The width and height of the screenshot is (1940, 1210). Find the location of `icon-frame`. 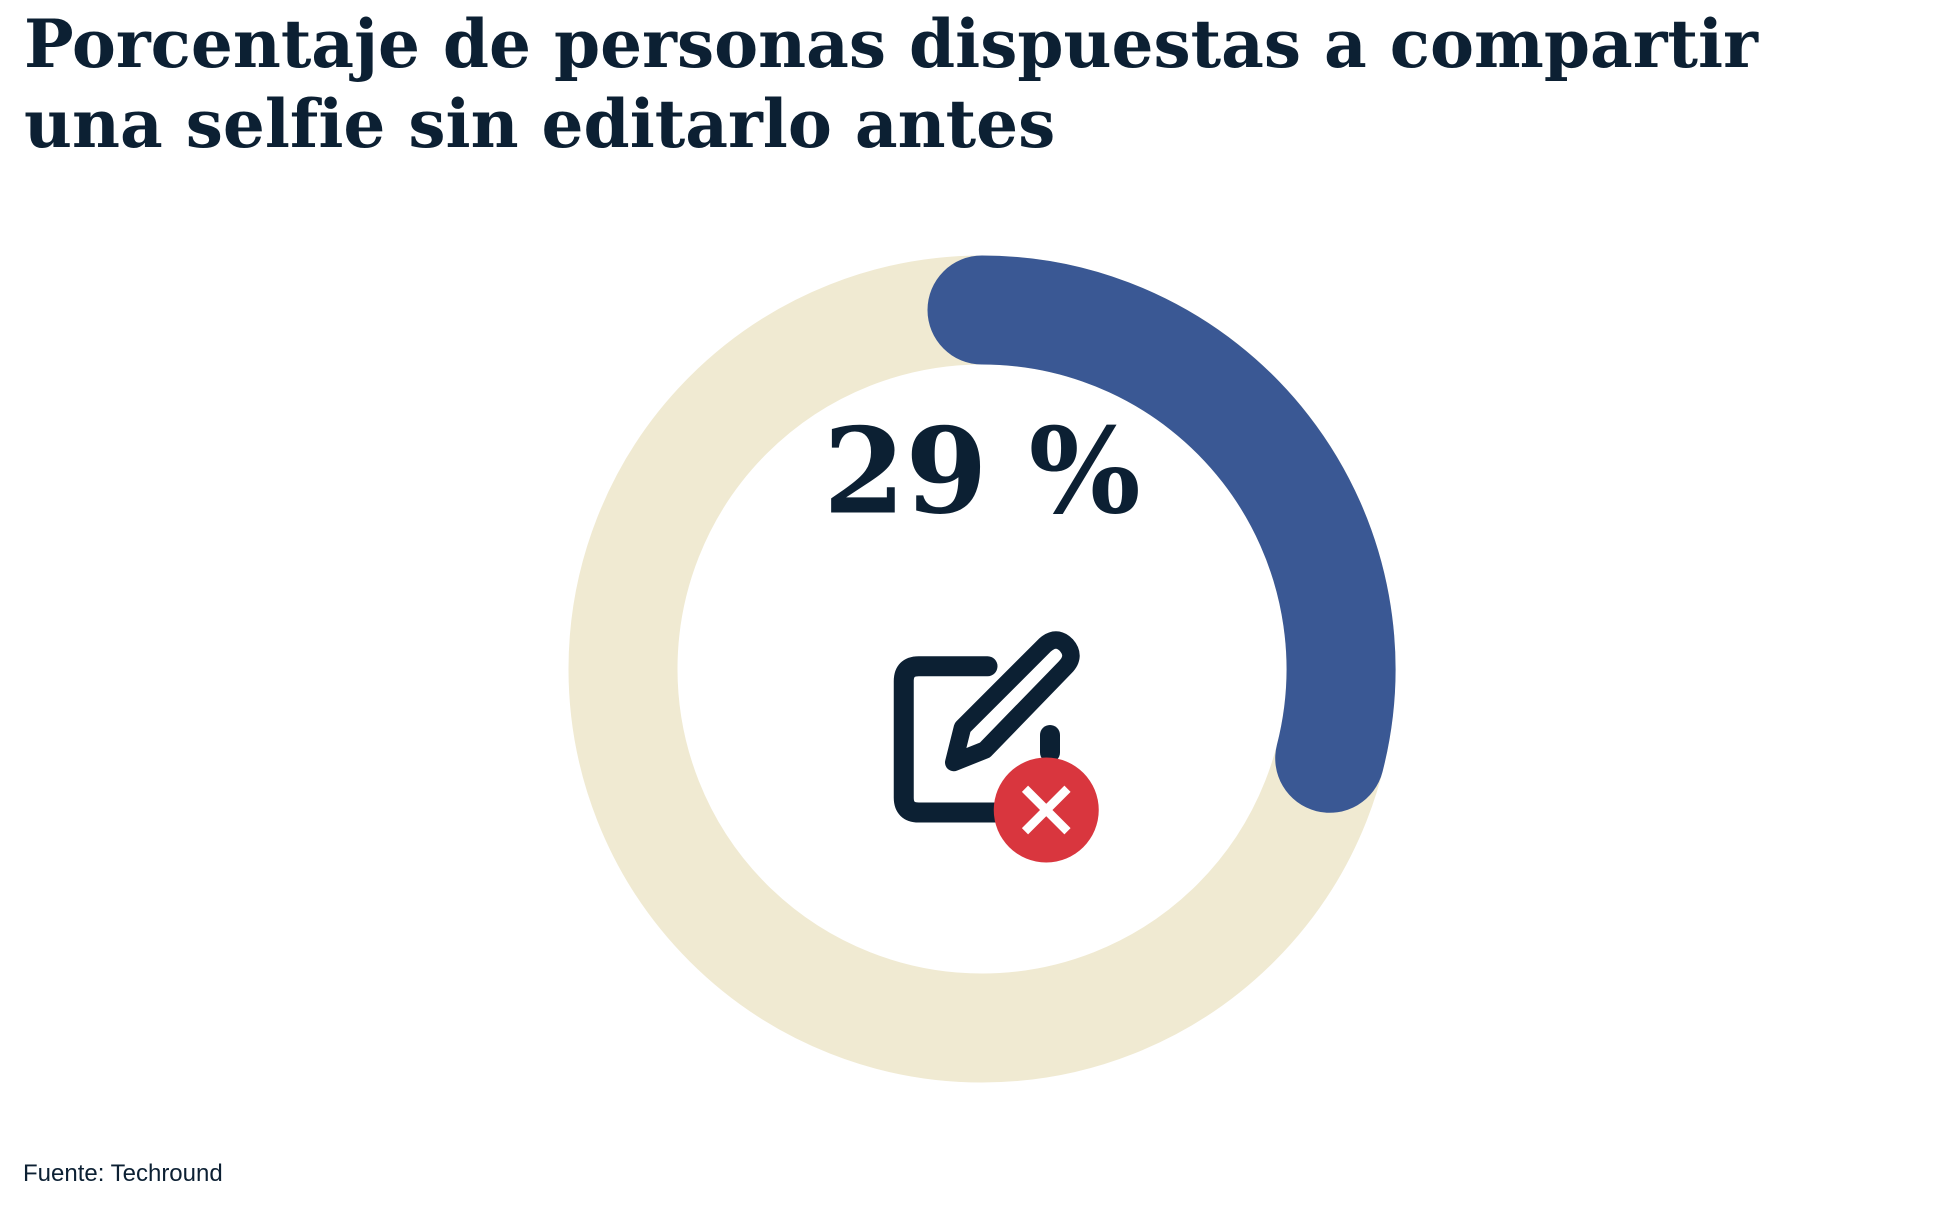

icon-frame is located at coordinates (951, 739).